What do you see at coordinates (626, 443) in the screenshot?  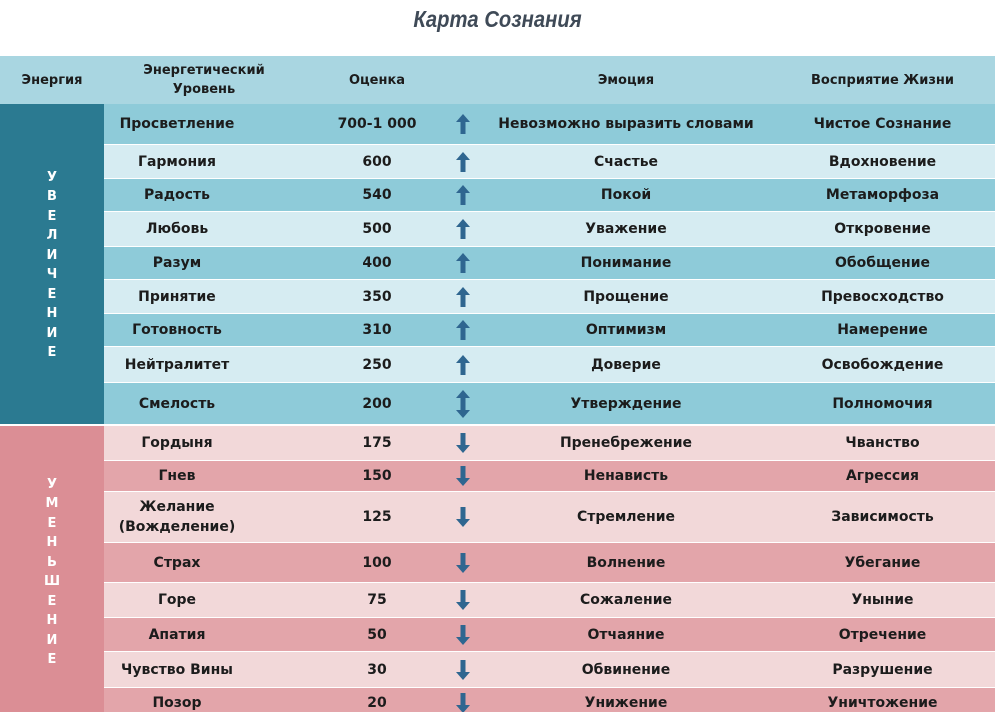 I see `emotion-cell: Пренебрежение` at bounding box center [626, 443].